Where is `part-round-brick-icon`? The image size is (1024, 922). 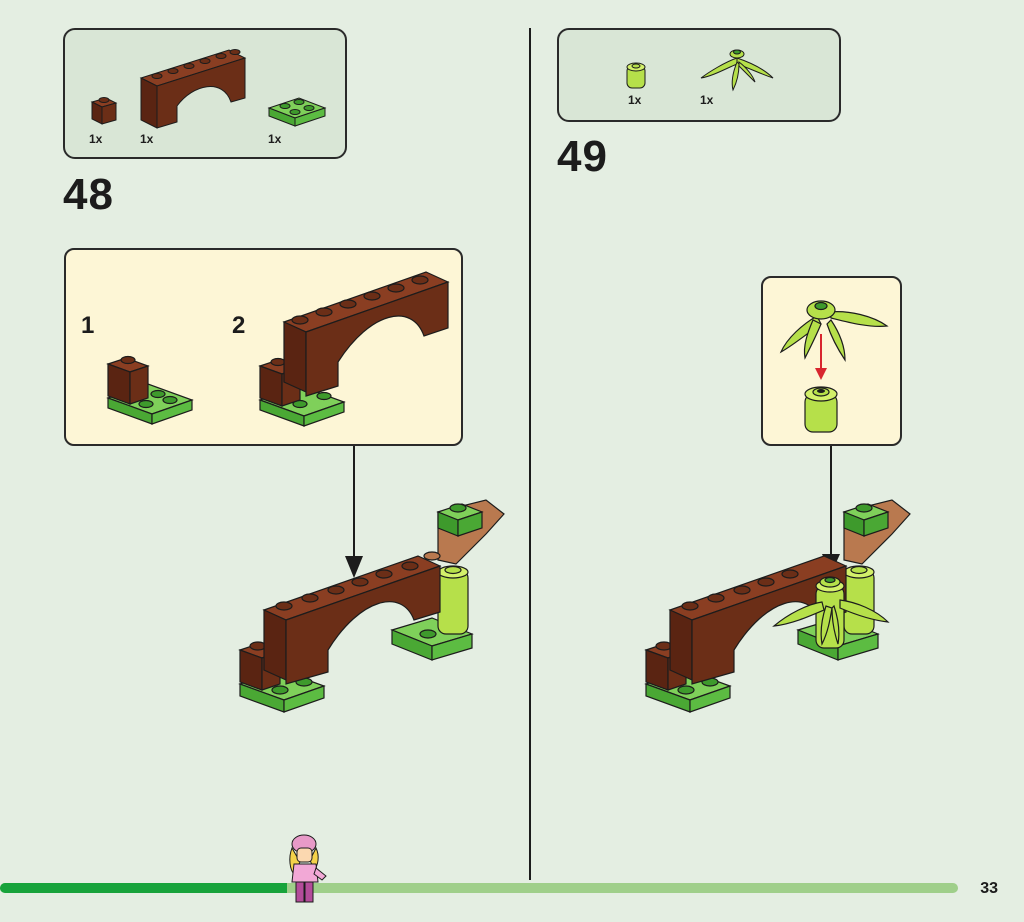 part-round-brick-icon is located at coordinates (636, 75).